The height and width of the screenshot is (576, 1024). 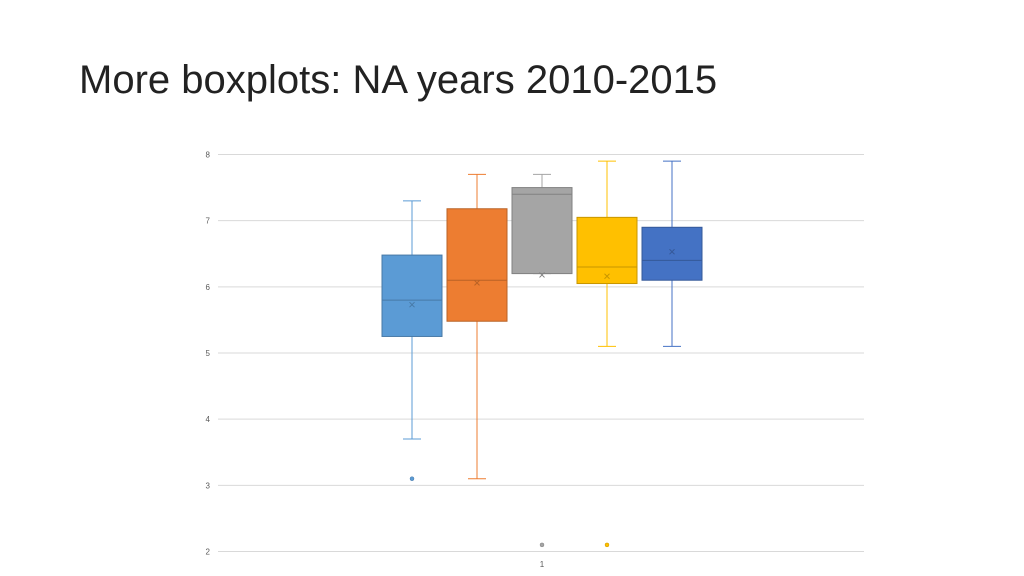 What do you see at coordinates (398, 80) in the screenshot?
I see `slide-title: More boxplots: NA years 2010-2015` at bounding box center [398, 80].